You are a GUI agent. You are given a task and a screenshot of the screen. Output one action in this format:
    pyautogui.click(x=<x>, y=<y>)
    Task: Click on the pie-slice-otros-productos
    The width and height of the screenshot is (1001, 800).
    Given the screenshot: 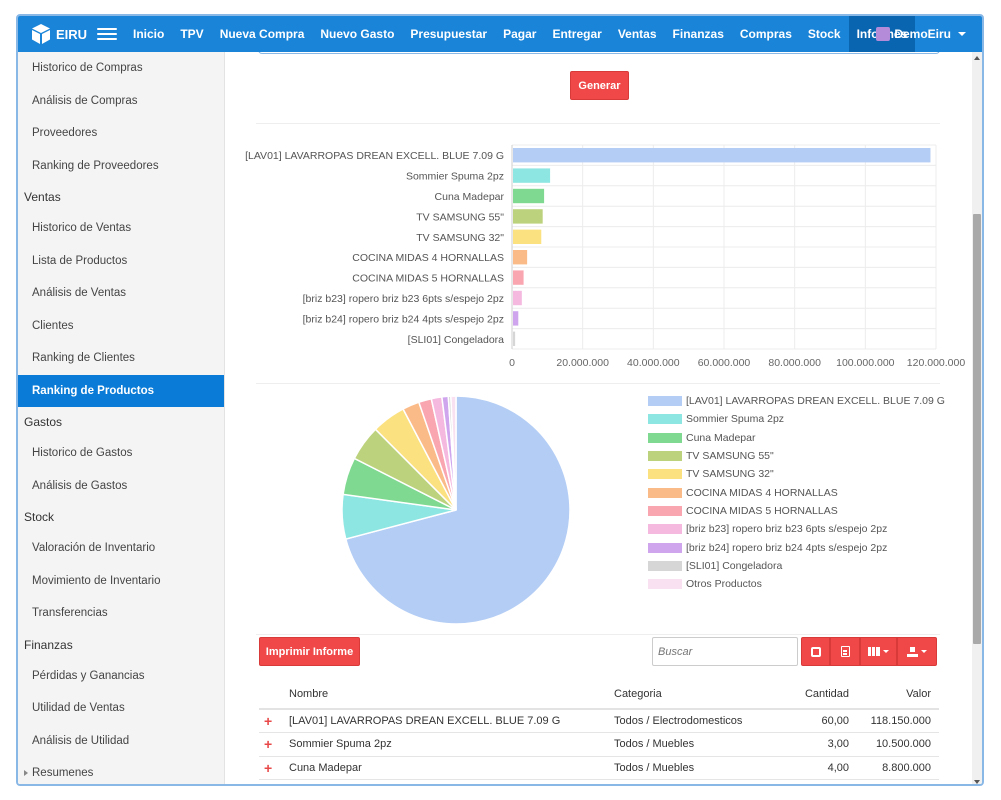 What is the action you would take?
    pyautogui.click(x=453, y=453)
    